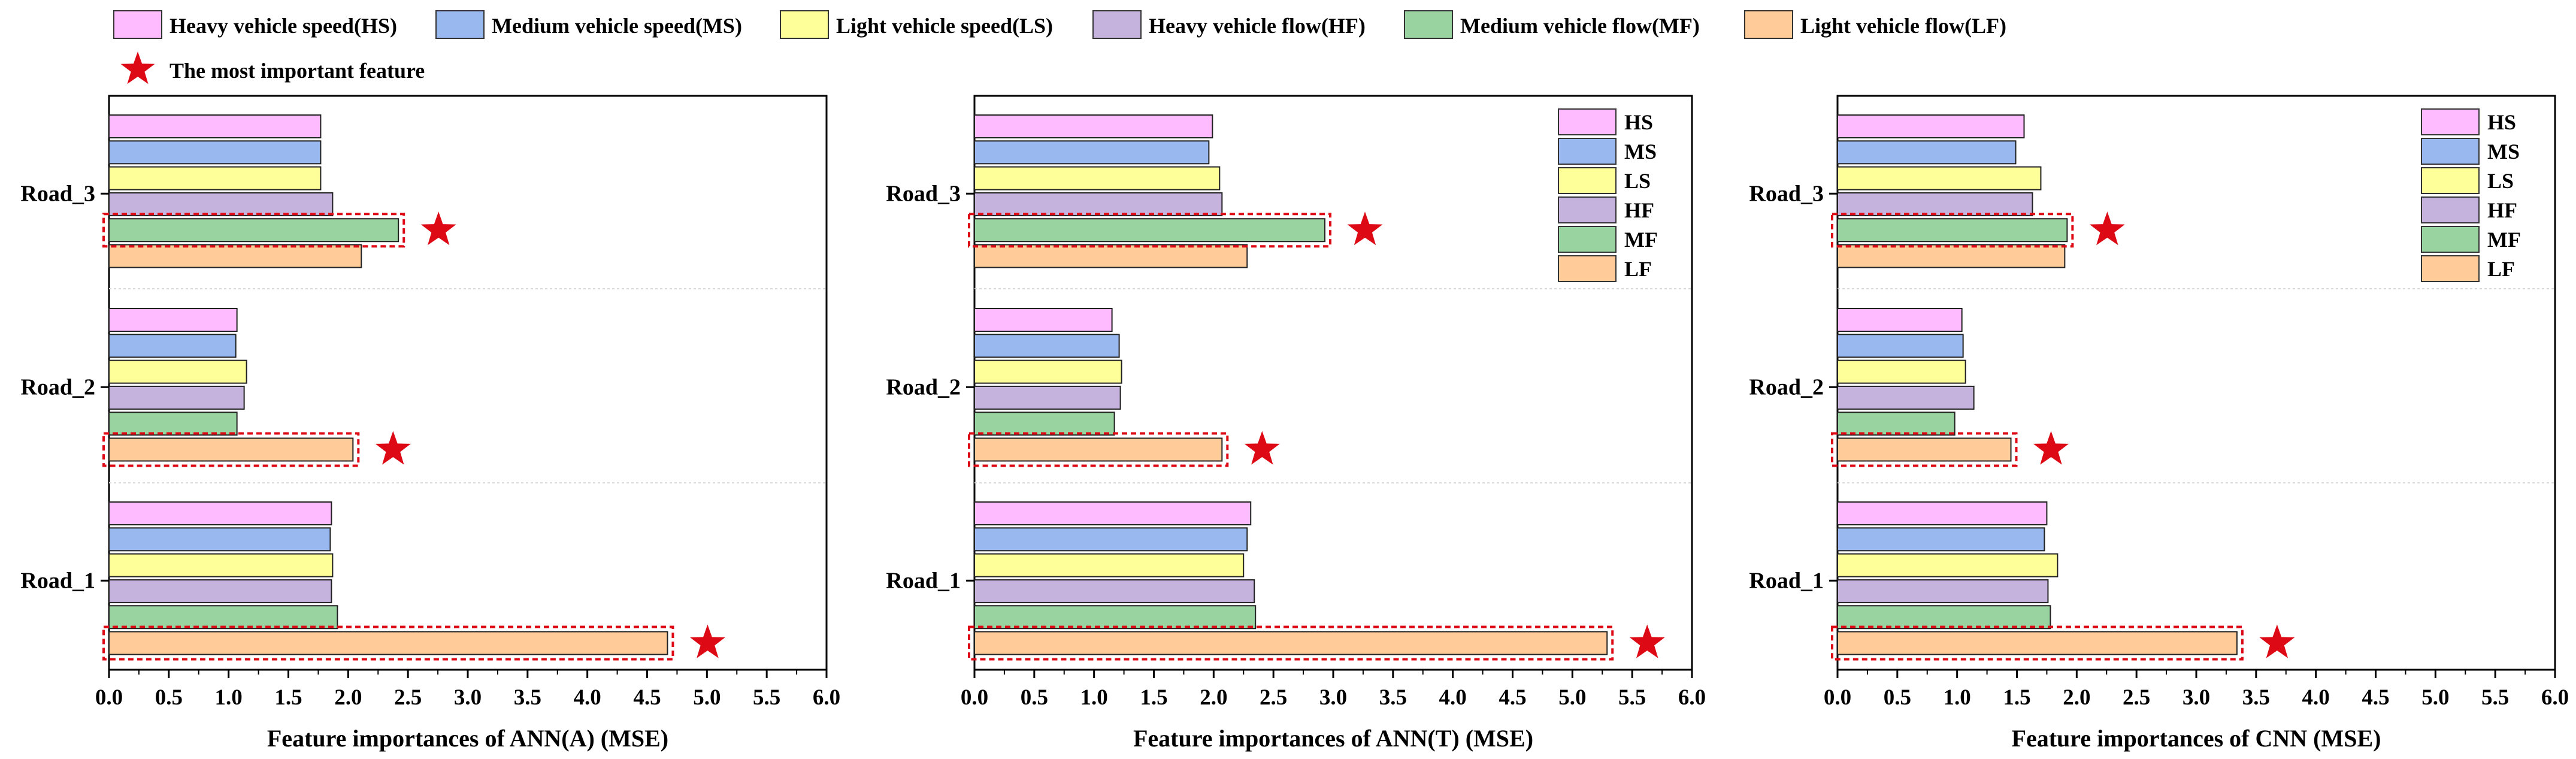 The height and width of the screenshot is (759, 2576). Describe the element at coordinates (1034, 697) in the screenshot. I see `x-tick-label: 0.5` at that location.